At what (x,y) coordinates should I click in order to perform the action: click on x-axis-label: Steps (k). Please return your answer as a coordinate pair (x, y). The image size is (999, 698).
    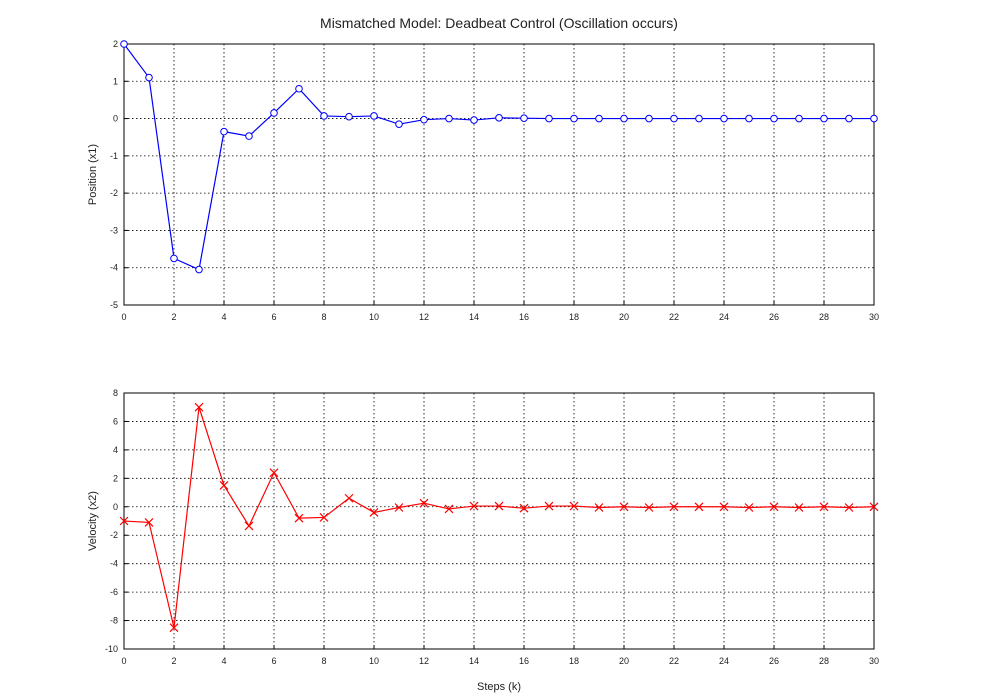
    Looking at the image, I should click on (499, 687).